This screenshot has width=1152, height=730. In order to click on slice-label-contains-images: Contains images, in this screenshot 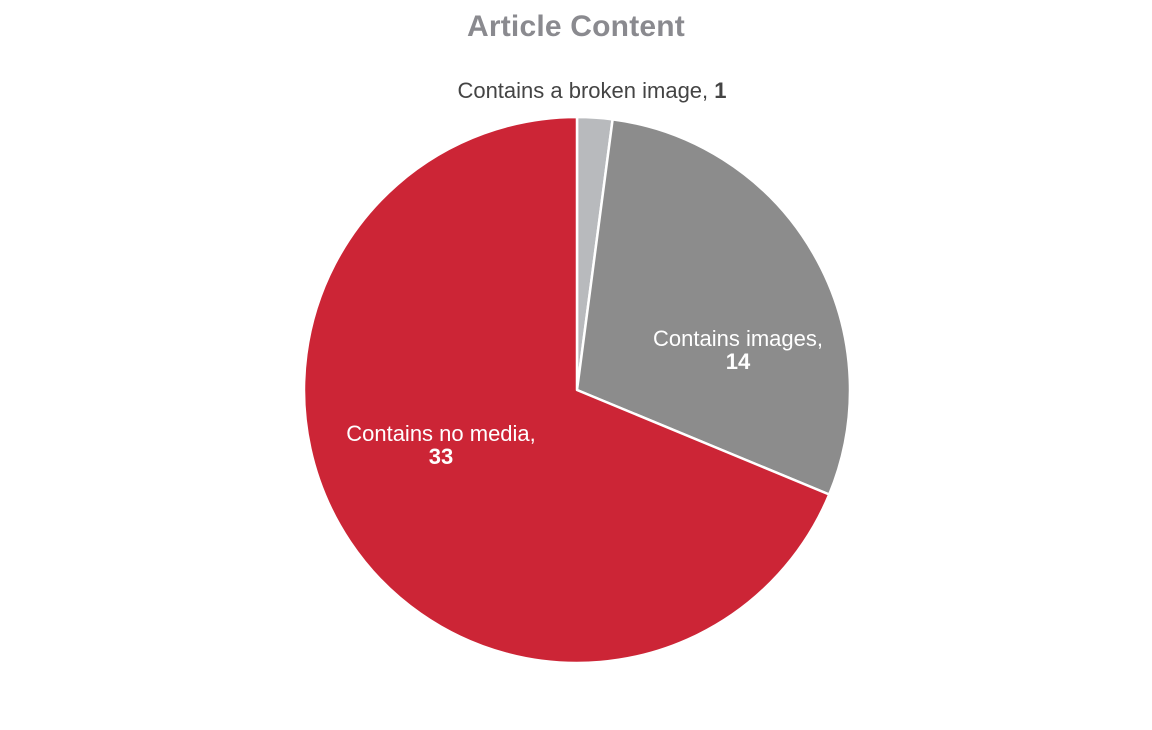, I will do `click(738, 338)`.